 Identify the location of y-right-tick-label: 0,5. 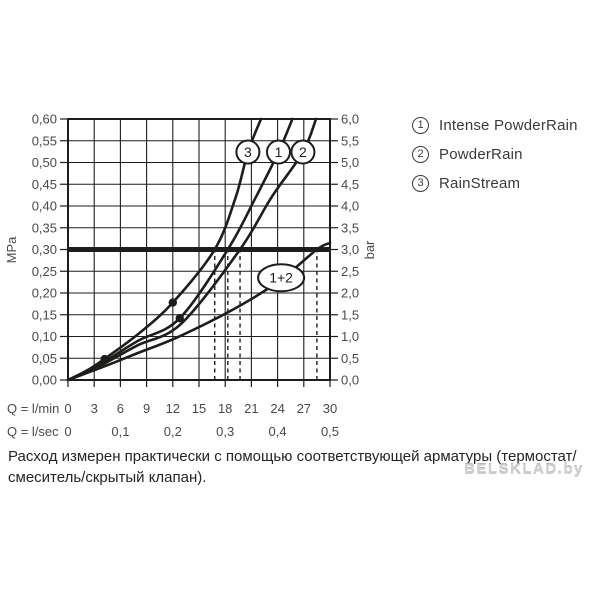
(350, 358).